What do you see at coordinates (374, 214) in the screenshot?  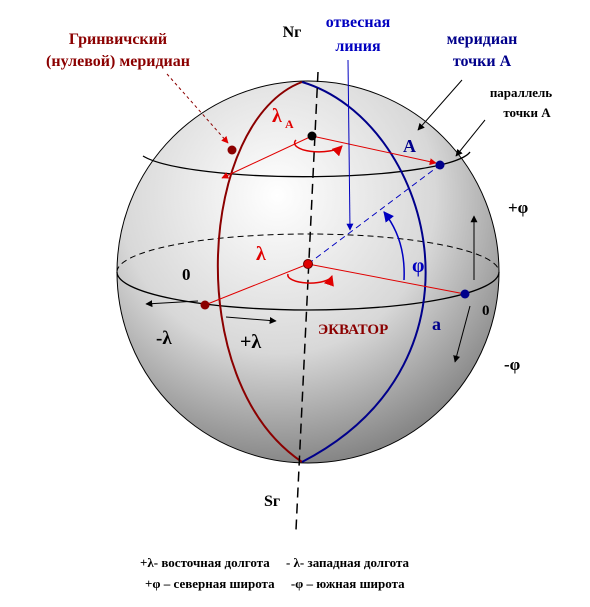 I see `radius` at bounding box center [374, 214].